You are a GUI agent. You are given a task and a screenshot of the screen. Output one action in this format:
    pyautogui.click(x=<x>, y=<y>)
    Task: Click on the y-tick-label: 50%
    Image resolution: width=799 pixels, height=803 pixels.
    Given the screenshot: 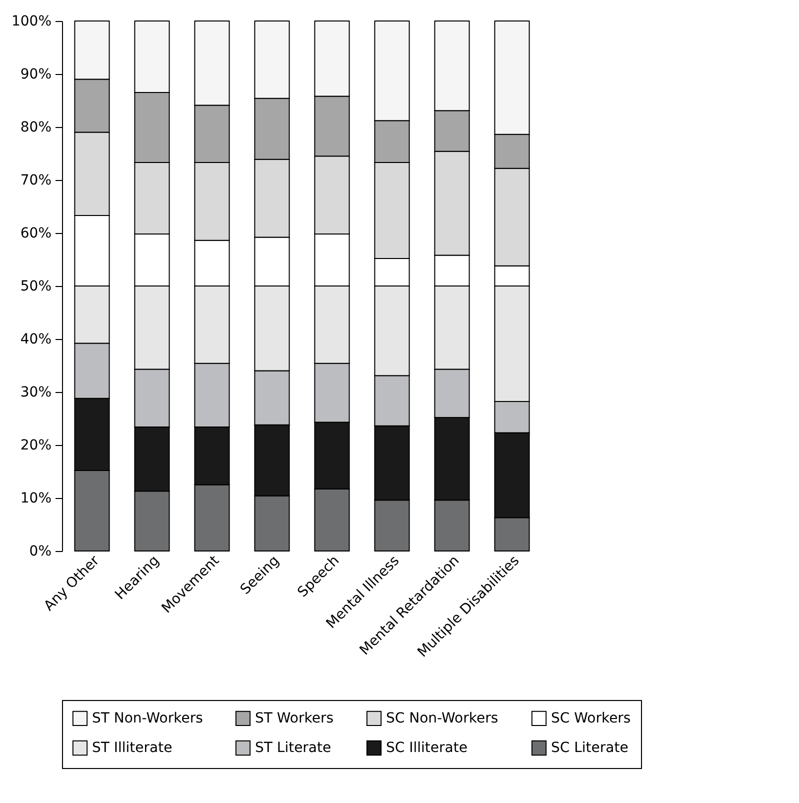 What is the action you would take?
    pyautogui.click(x=36, y=286)
    